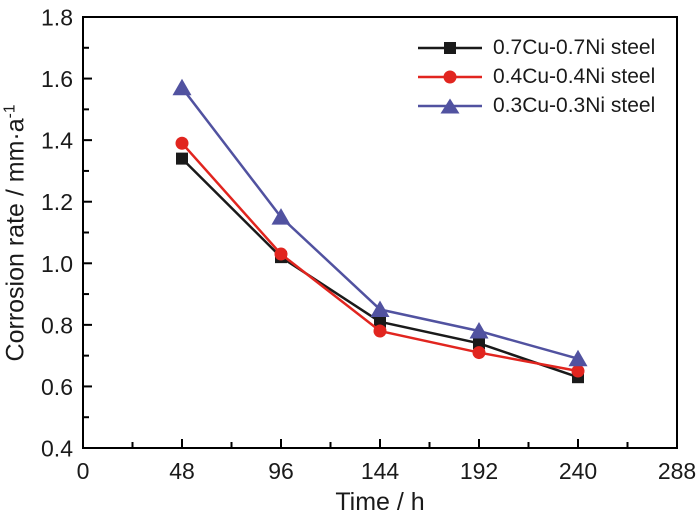 The image size is (700, 519). I want to click on y-axis-title-text: Corrosion rate / mm·a, so click(15, 240).